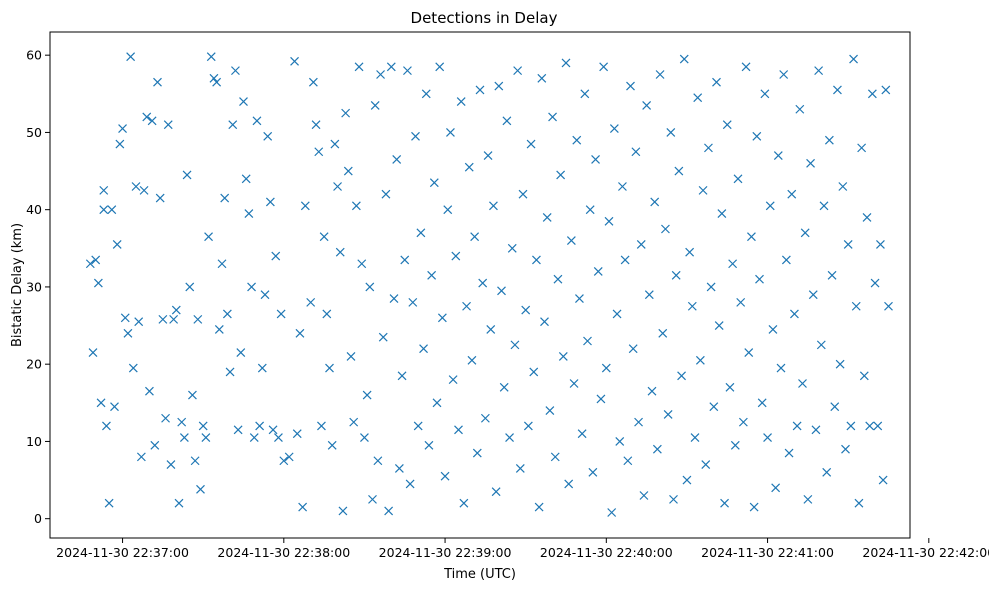 The height and width of the screenshot is (590, 989). What do you see at coordinates (17, 285) in the screenshot?
I see `y-axis-label: Bistatic Delay (km)` at bounding box center [17, 285].